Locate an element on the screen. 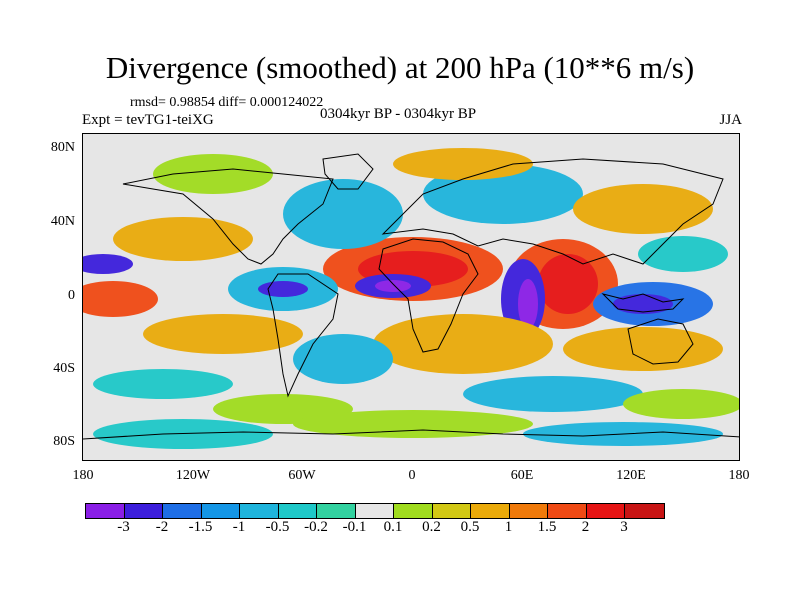 The height and width of the screenshot is (600, 800). lat-label-40n: 40N is located at coordinates (62, 221).